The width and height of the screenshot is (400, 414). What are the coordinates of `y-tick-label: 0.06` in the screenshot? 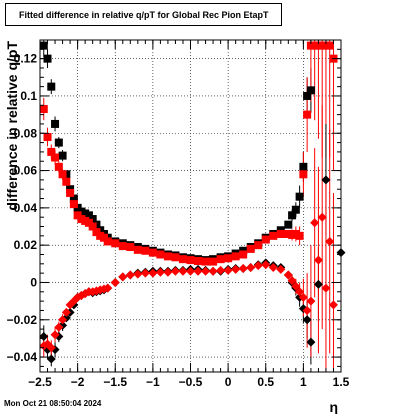 It's located at (26, 171).